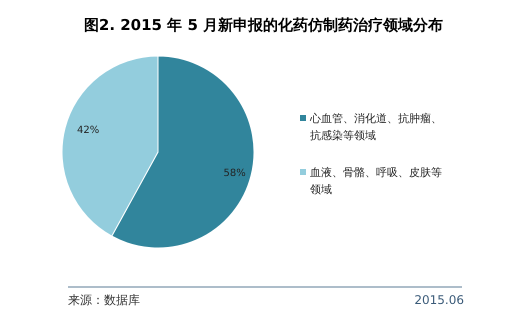 The height and width of the screenshot is (333, 527). Describe the element at coordinates (104, 300) in the screenshot. I see `source-note: 来源：数据库` at that location.